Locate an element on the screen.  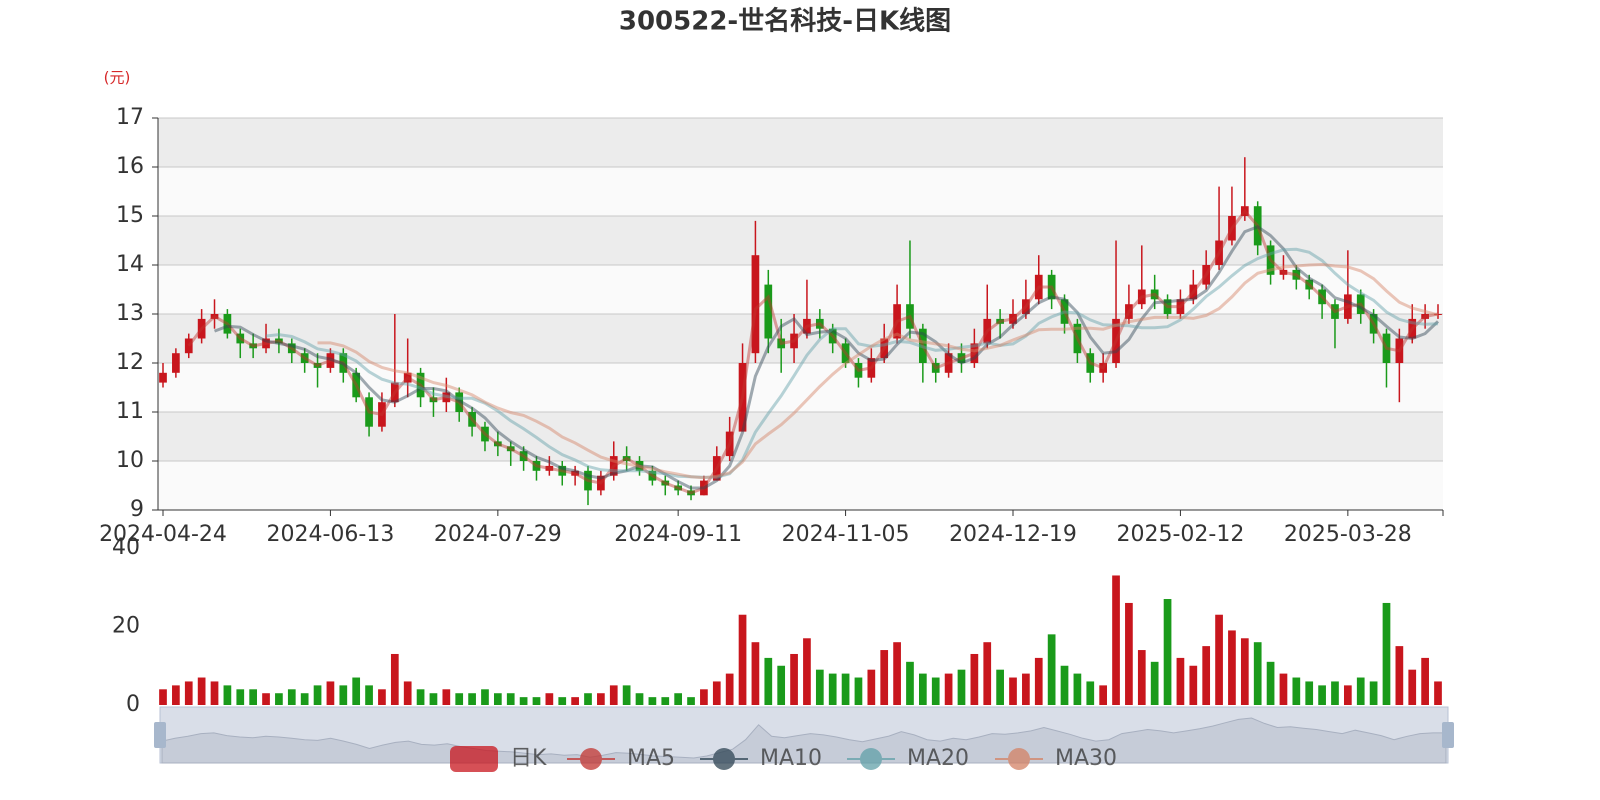
legend-item: 日K is located at coordinates (498, 759).